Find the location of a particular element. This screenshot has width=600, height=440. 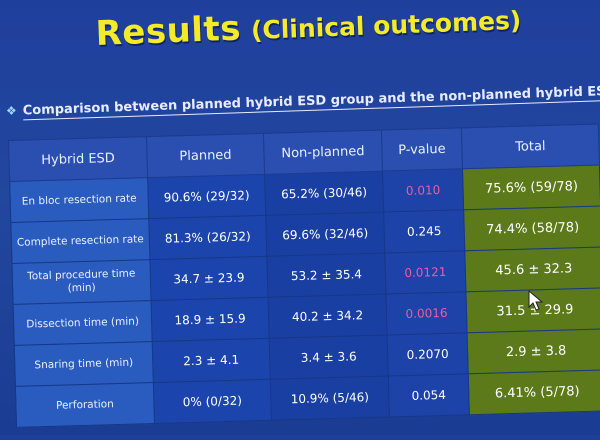

header-non-planned: Non-planned is located at coordinates (323, 152).